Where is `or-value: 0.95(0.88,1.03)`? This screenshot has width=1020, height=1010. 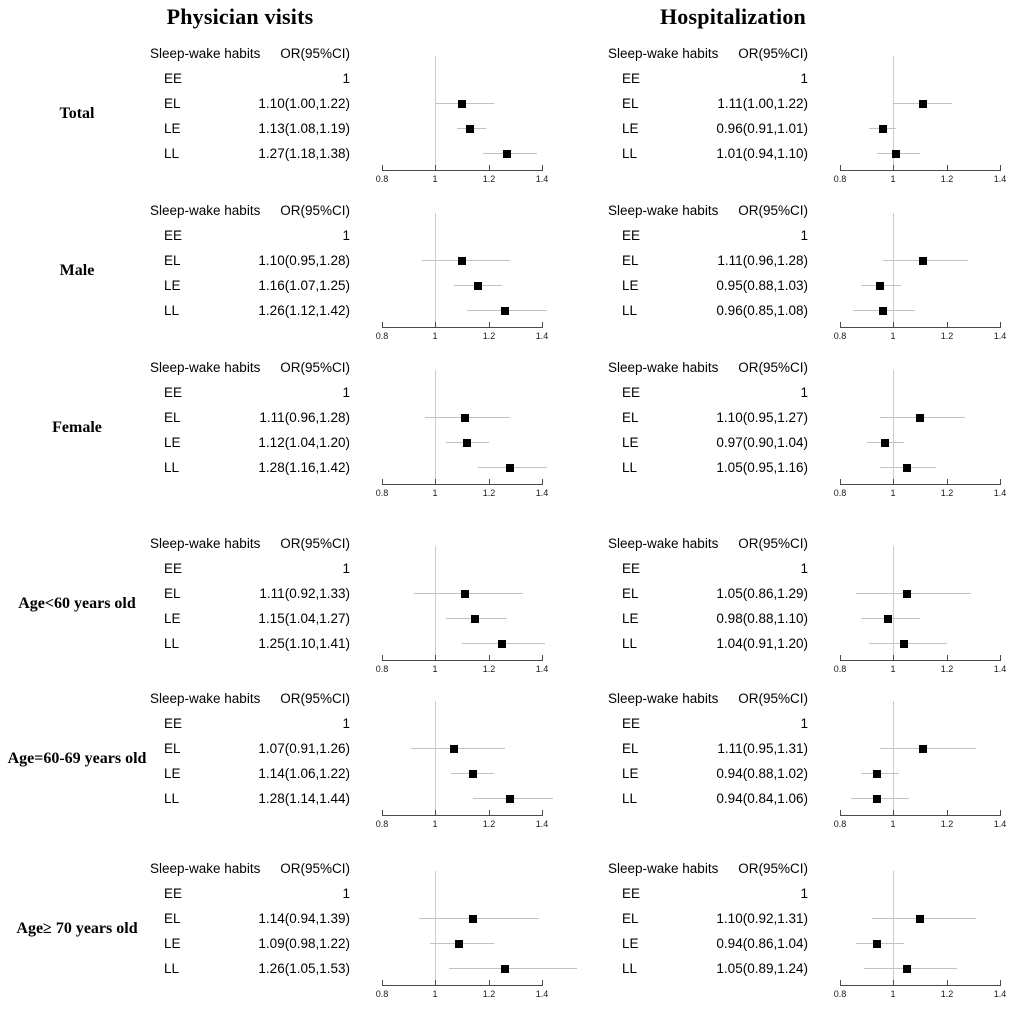
or-value: 0.95(0.88,1.03) is located at coordinates (762, 285).